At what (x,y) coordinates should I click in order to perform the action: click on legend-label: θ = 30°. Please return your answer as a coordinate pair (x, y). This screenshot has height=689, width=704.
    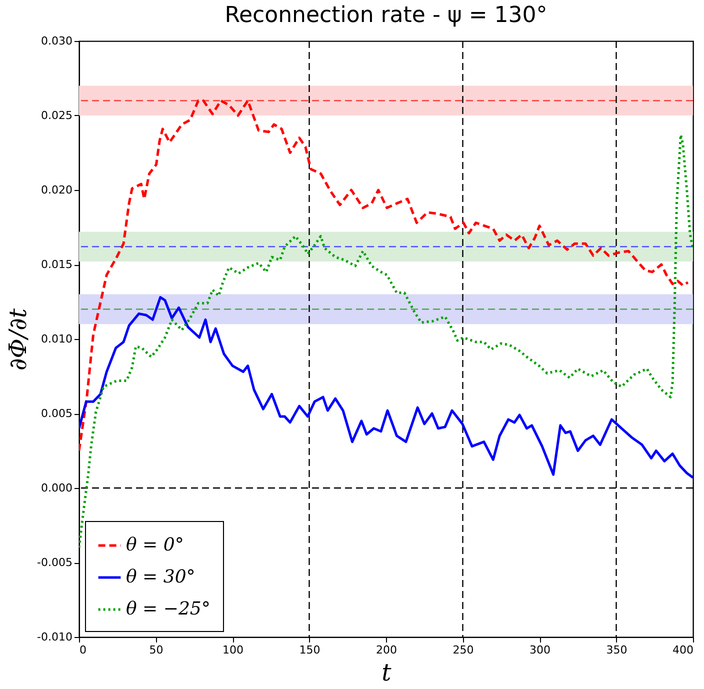
    Looking at the image, I should click on (161, 577).